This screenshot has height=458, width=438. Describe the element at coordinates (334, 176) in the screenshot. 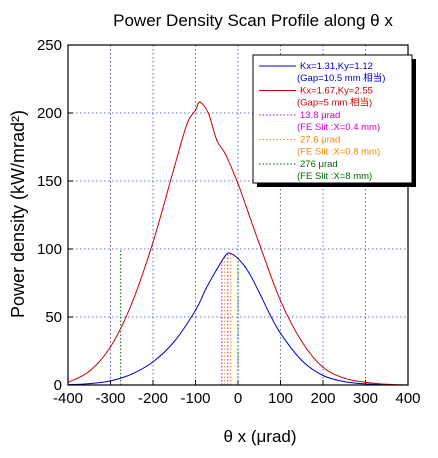

I see `legend-note: (FE Slit :X=8 mm)` at that location.